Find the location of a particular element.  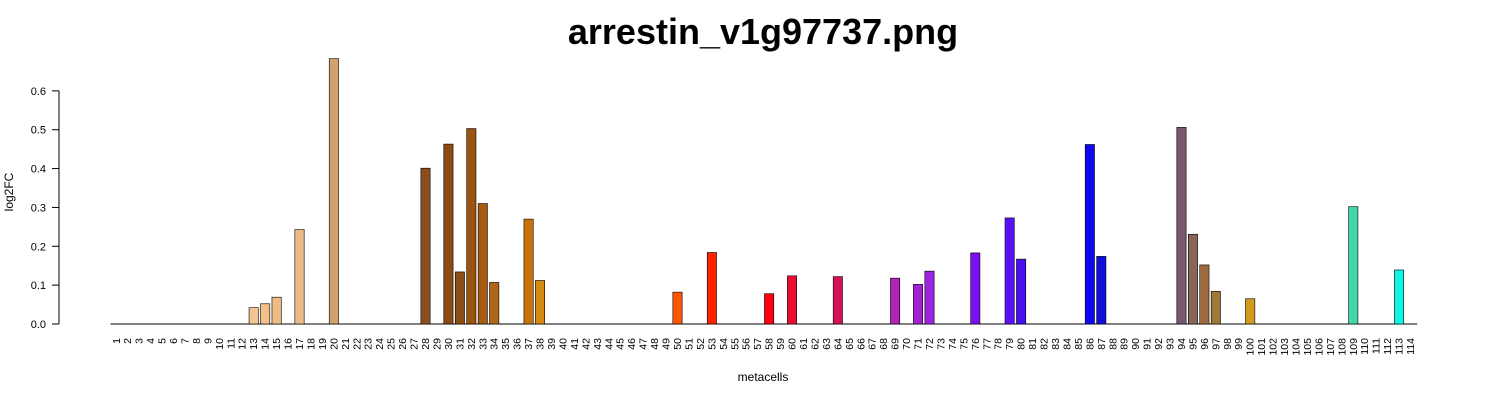

x-tick-label: 47 is located at coordinates (644, 344).